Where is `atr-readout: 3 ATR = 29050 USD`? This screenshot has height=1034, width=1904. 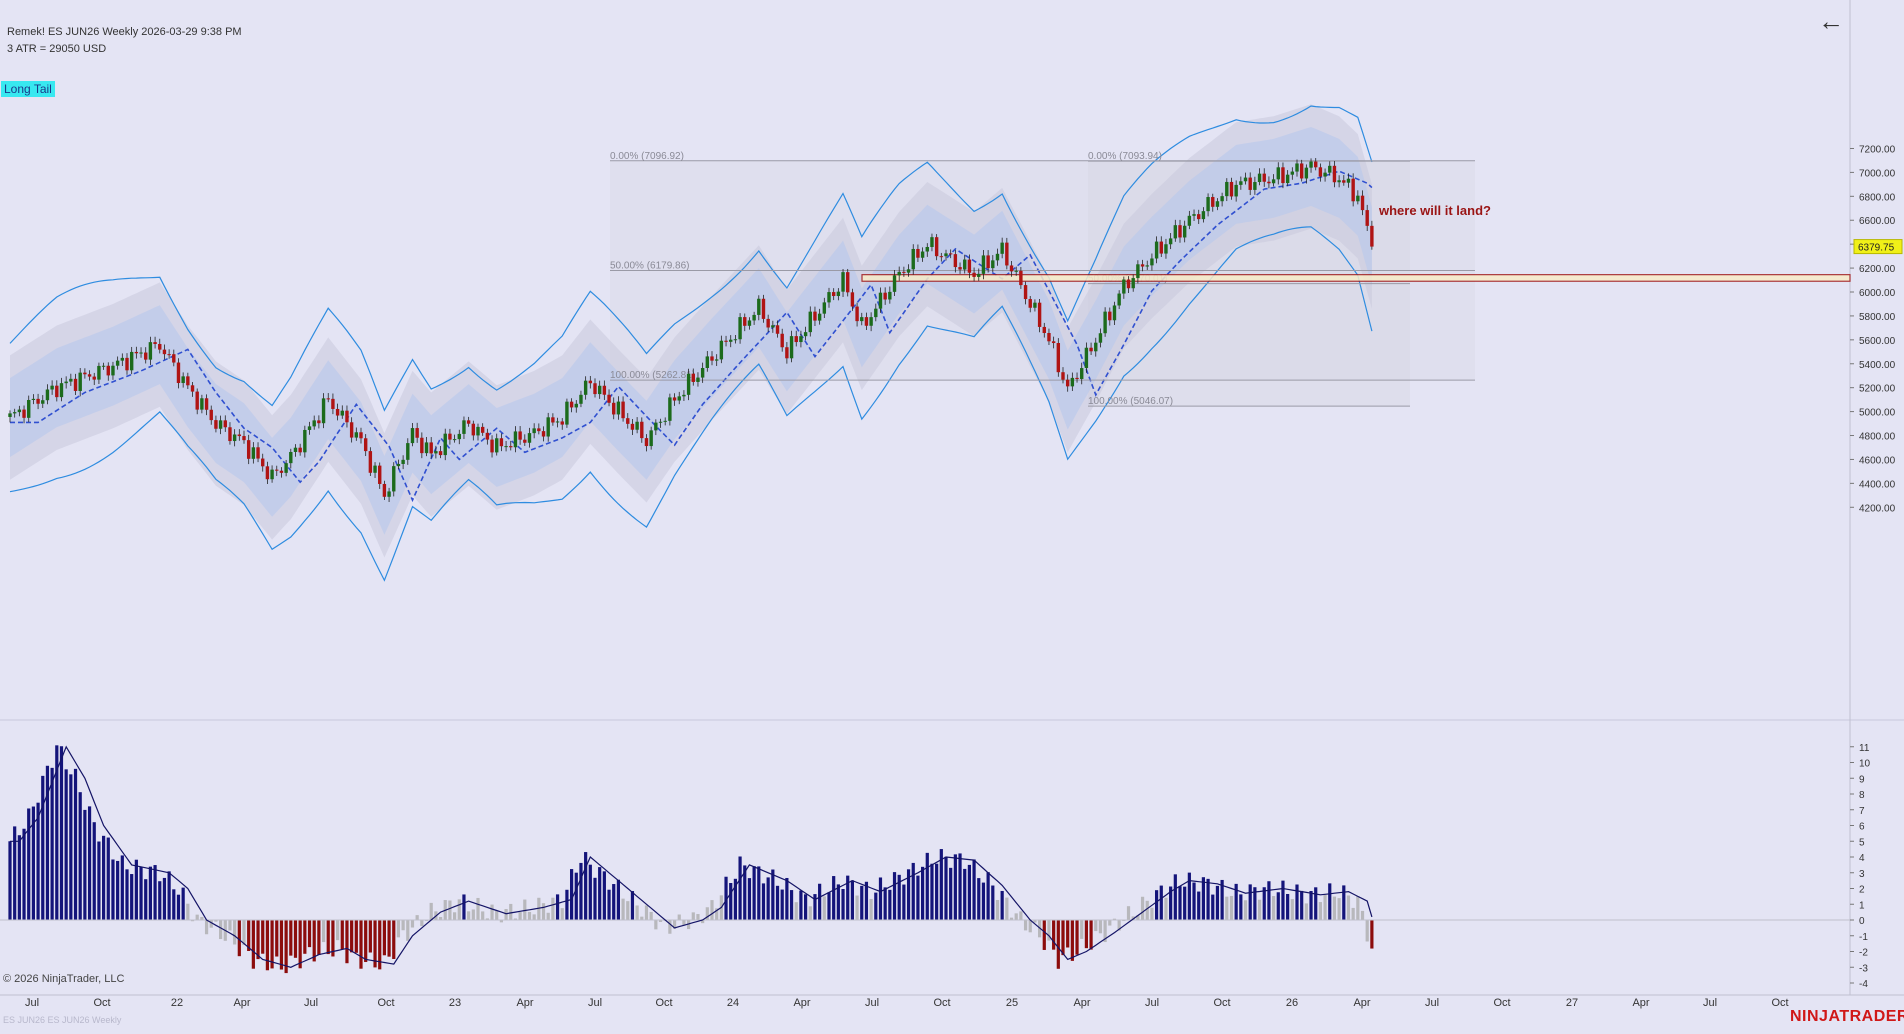
atr-readout: 3 ATR = 29050 USD is located at coordinates (57, 49).